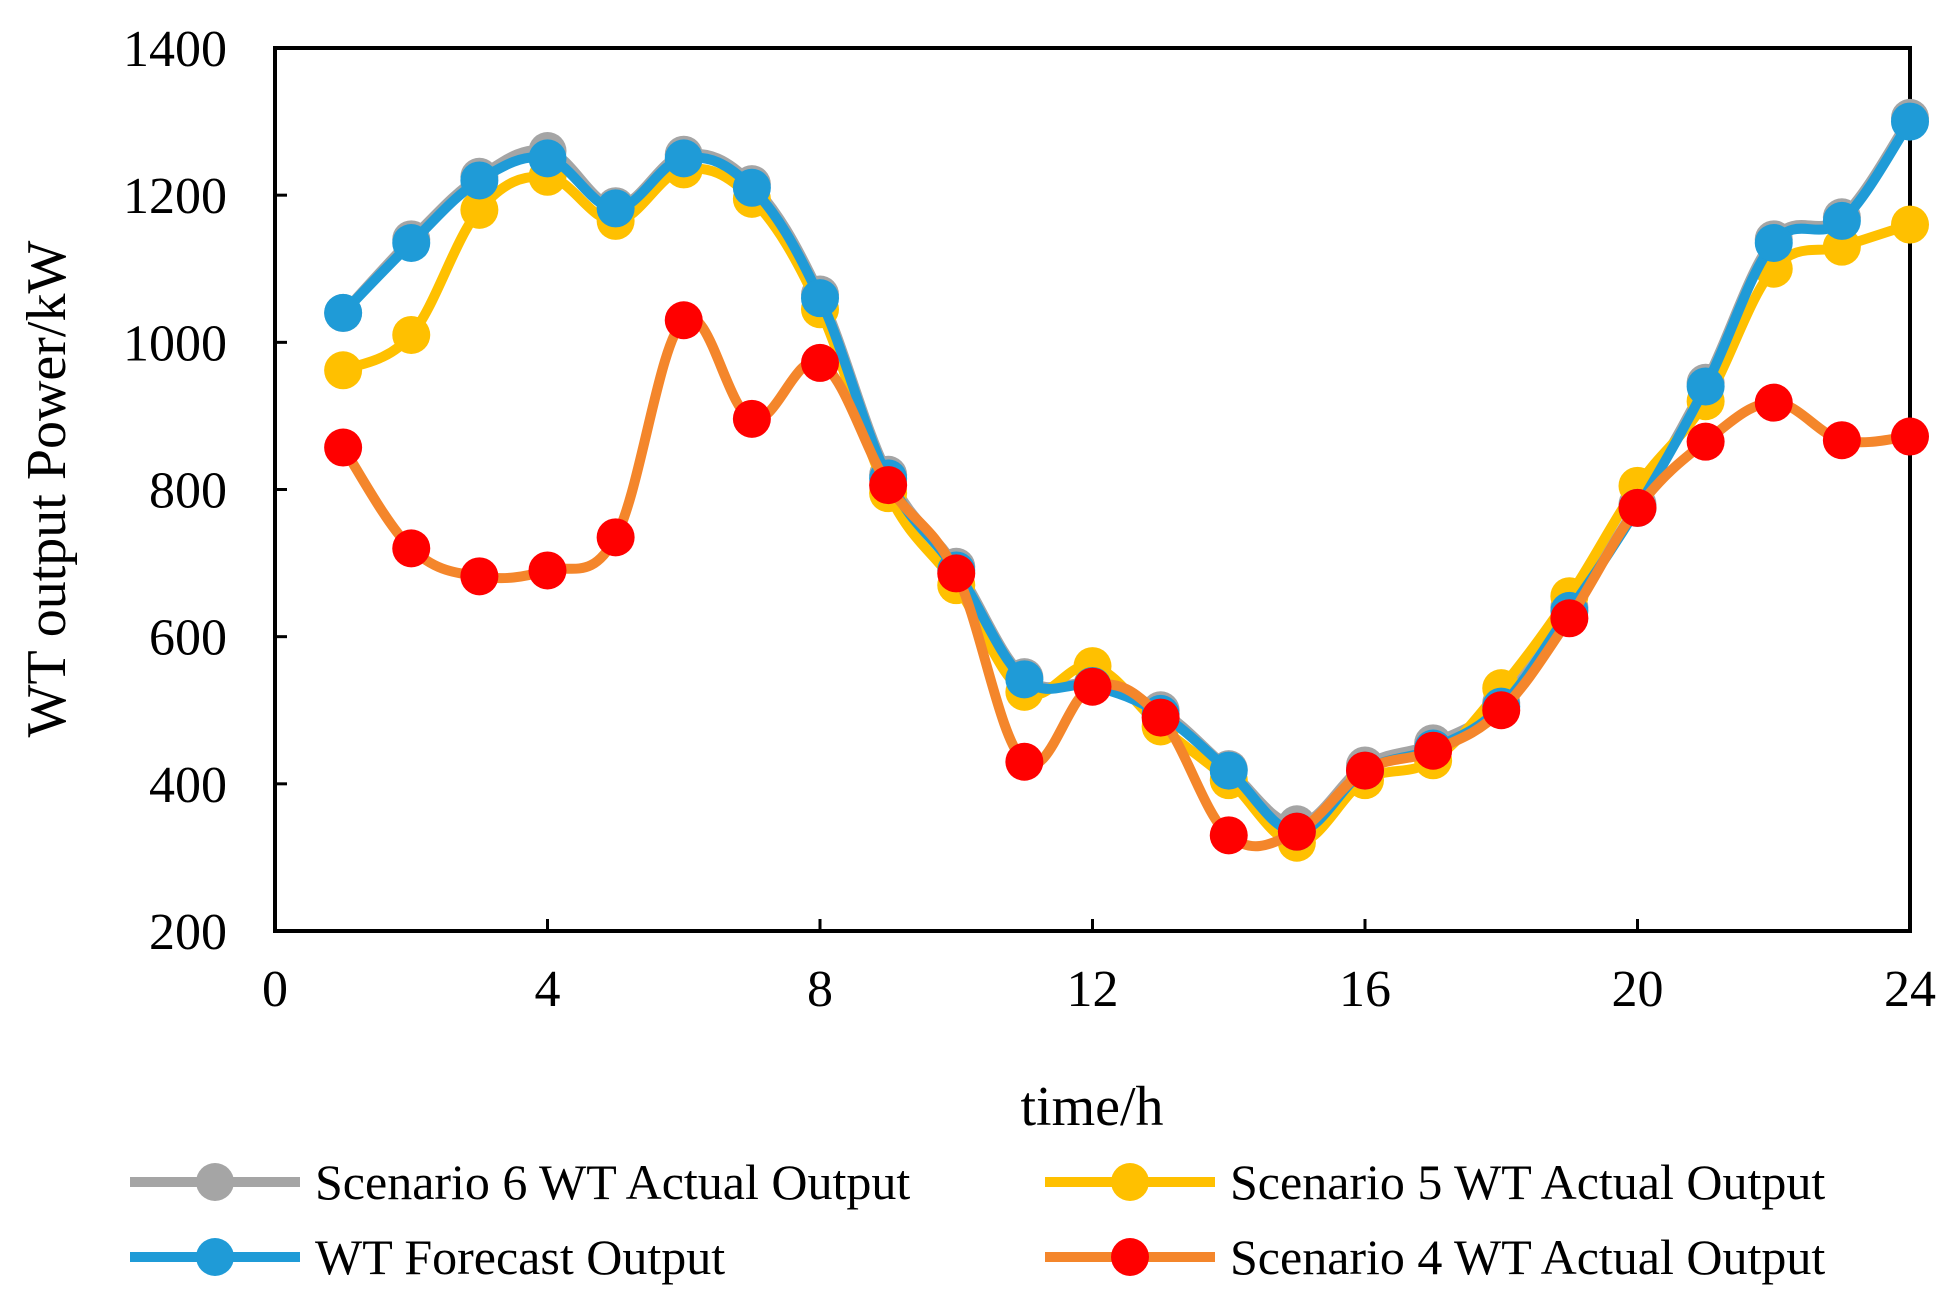 The width and height of the screenshot is (1950, 1302). What do you see at coordinates (188, 785) in the screenshot?
I see `y-tick-label: 400` at bounding box center [188, 785].